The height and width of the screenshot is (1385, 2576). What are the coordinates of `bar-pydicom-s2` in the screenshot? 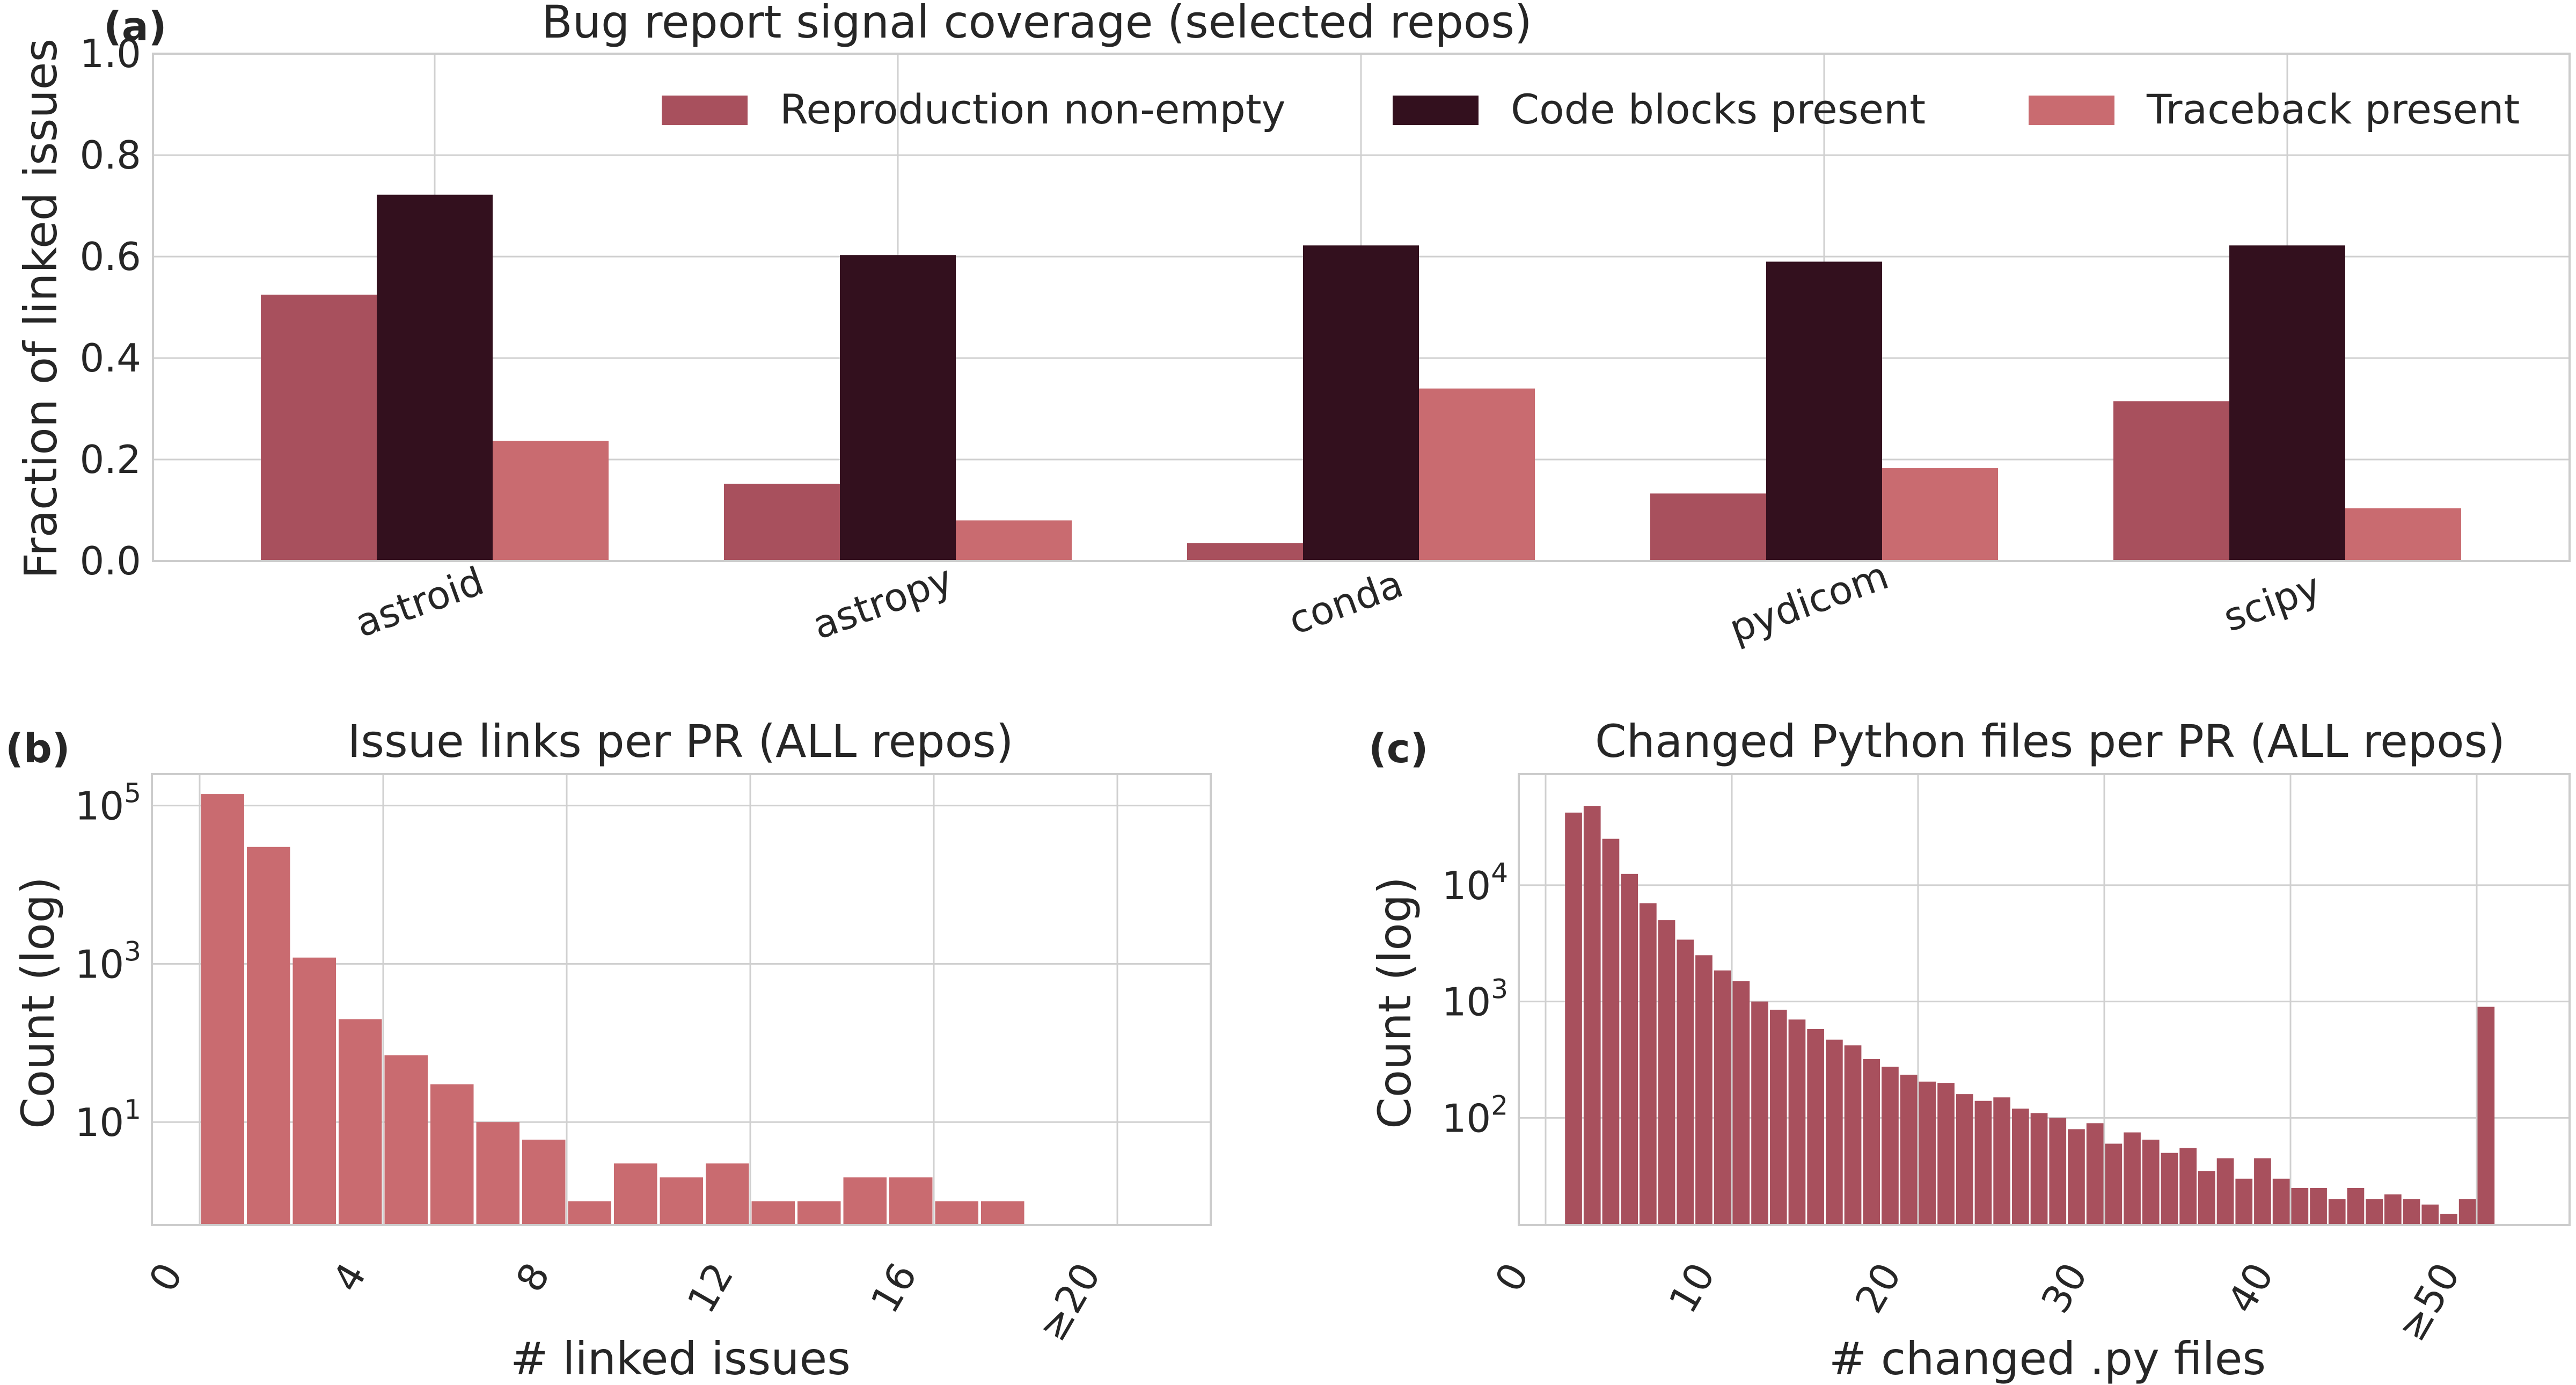 It's located at (1940, 514).